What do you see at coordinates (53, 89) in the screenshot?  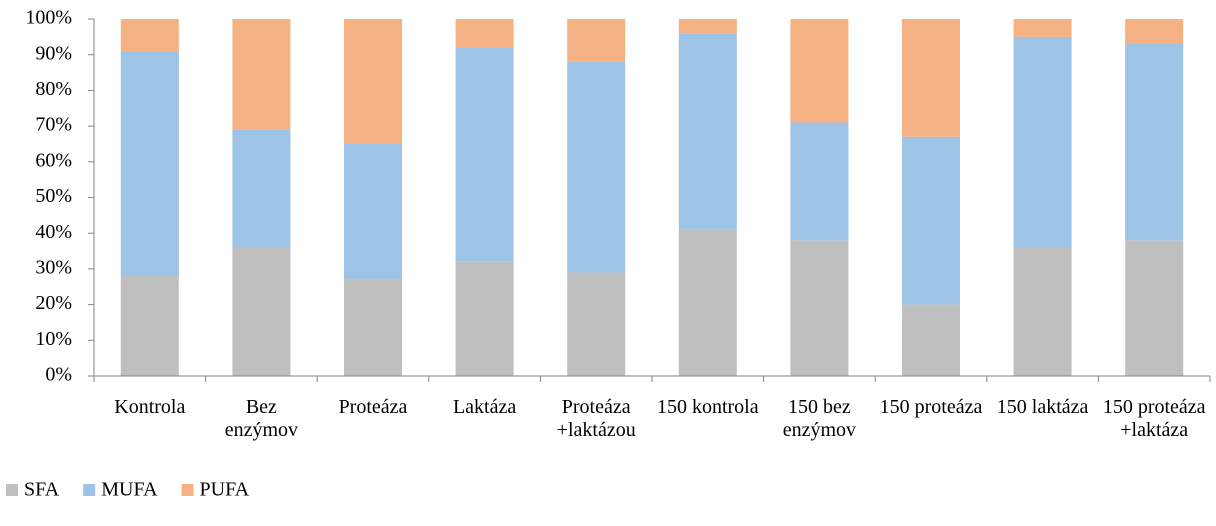 I see `y-tick-label: 80%` at bounding box center [53, 89].